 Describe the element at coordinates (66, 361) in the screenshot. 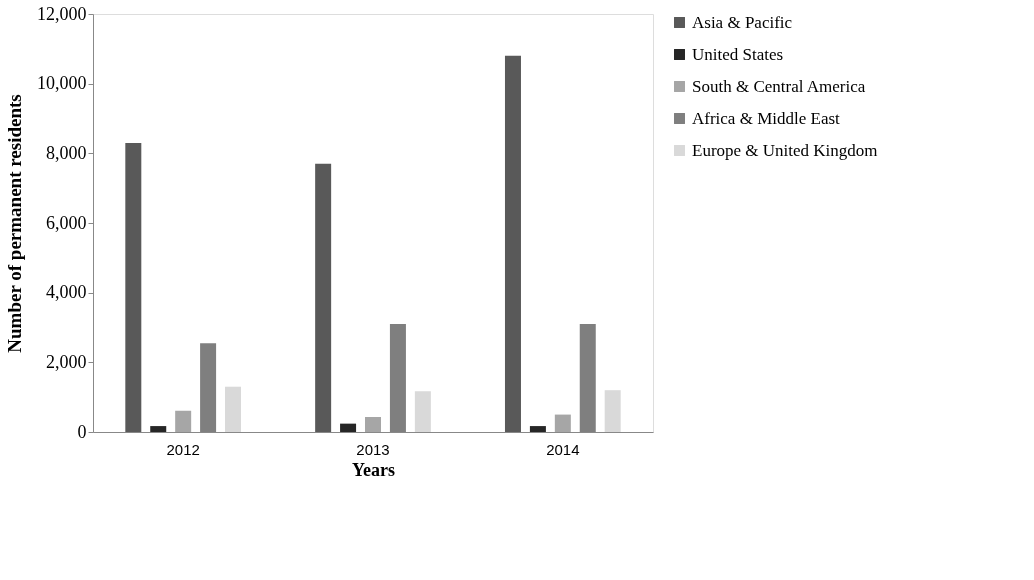

I see `y-tick-label: 2,000` at that location.